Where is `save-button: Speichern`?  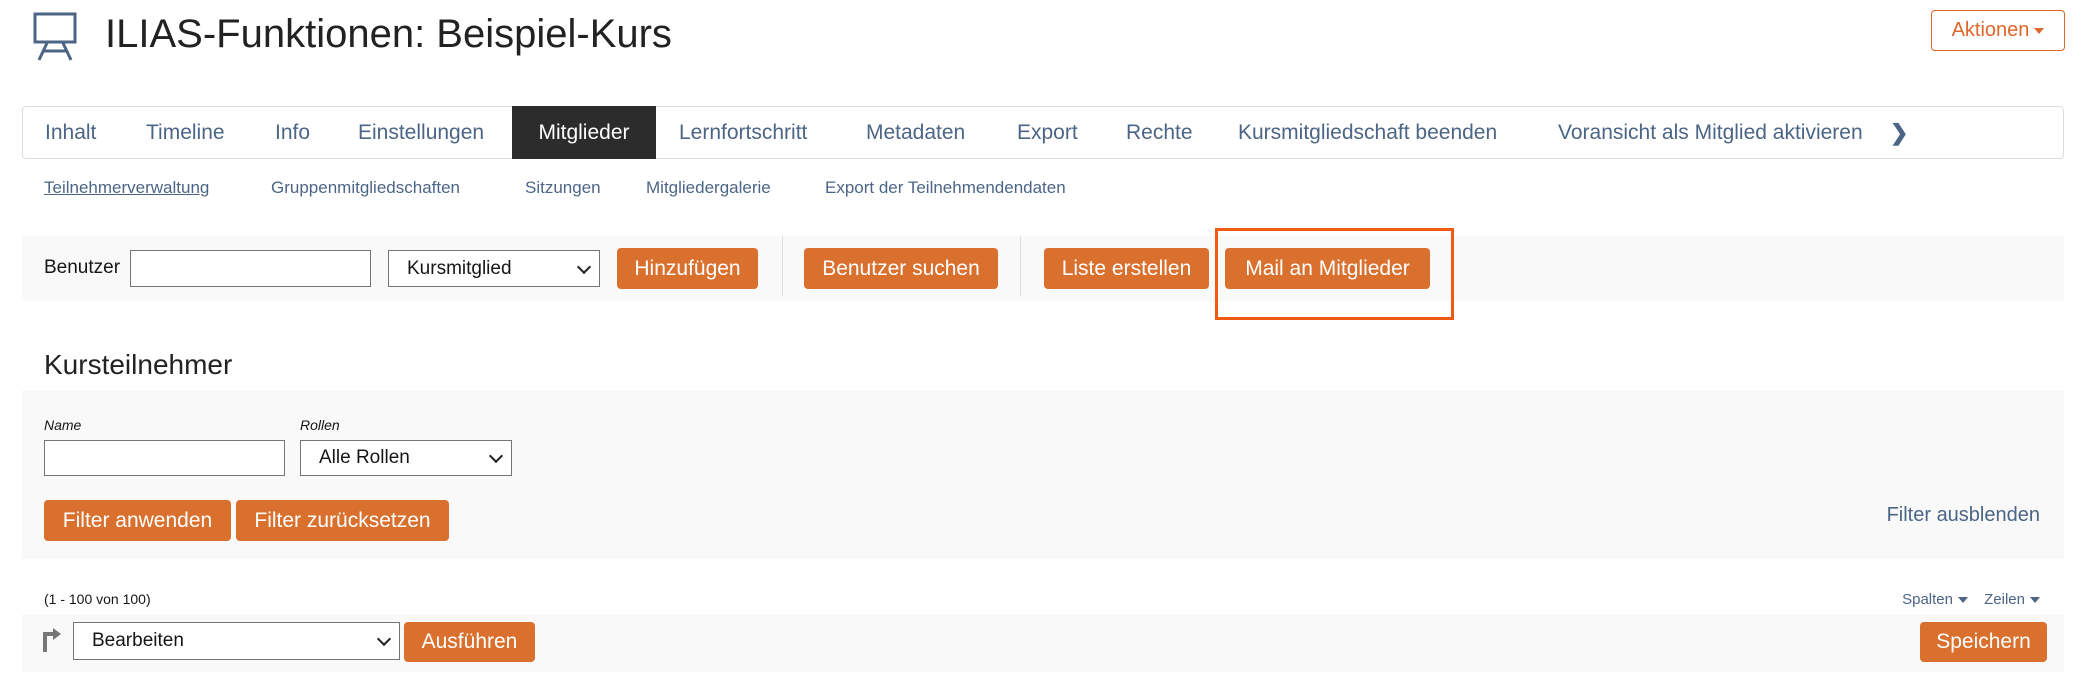
save-button: Speichern is located at coordinates (1983, 642).